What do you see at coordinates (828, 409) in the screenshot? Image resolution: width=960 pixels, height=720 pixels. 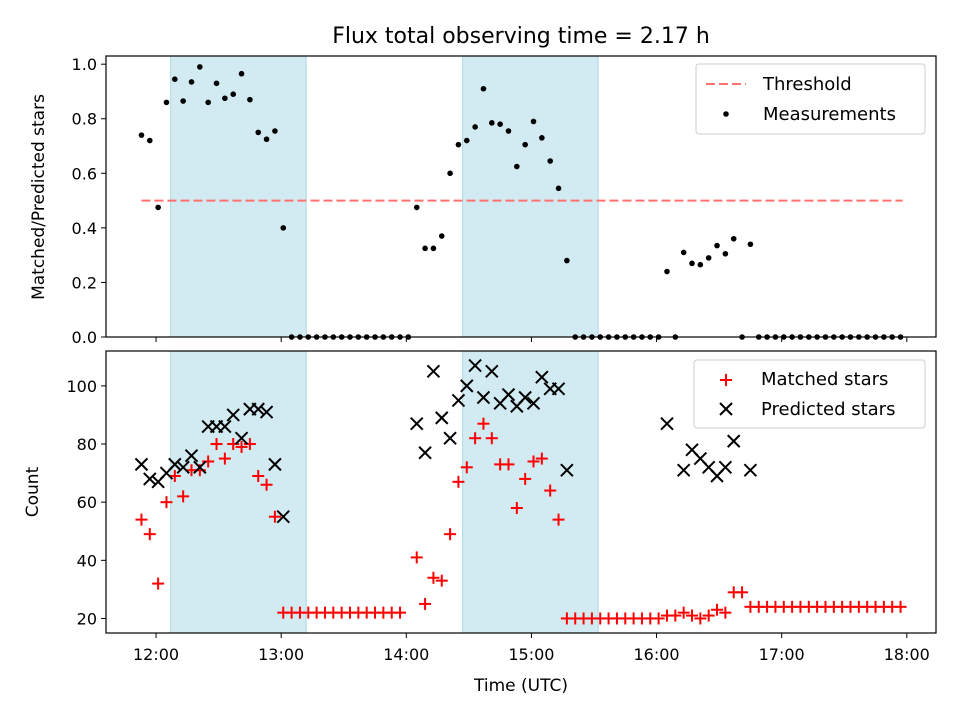 I see `legend-predicted-label: Predicted stars` at bounding box center [828, 409].